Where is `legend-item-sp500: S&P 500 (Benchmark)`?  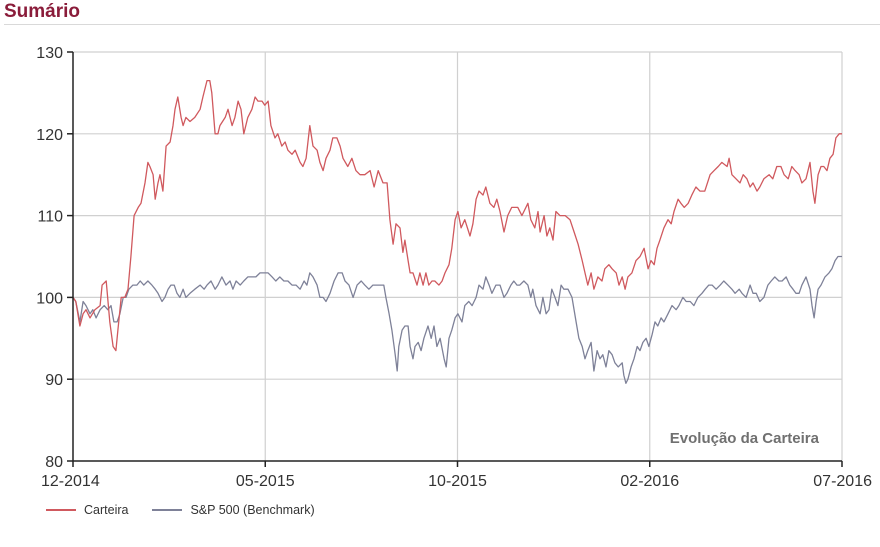 legend-item-sp500: S&P 500 (Benchmark) is located at coordinates (233, 510).